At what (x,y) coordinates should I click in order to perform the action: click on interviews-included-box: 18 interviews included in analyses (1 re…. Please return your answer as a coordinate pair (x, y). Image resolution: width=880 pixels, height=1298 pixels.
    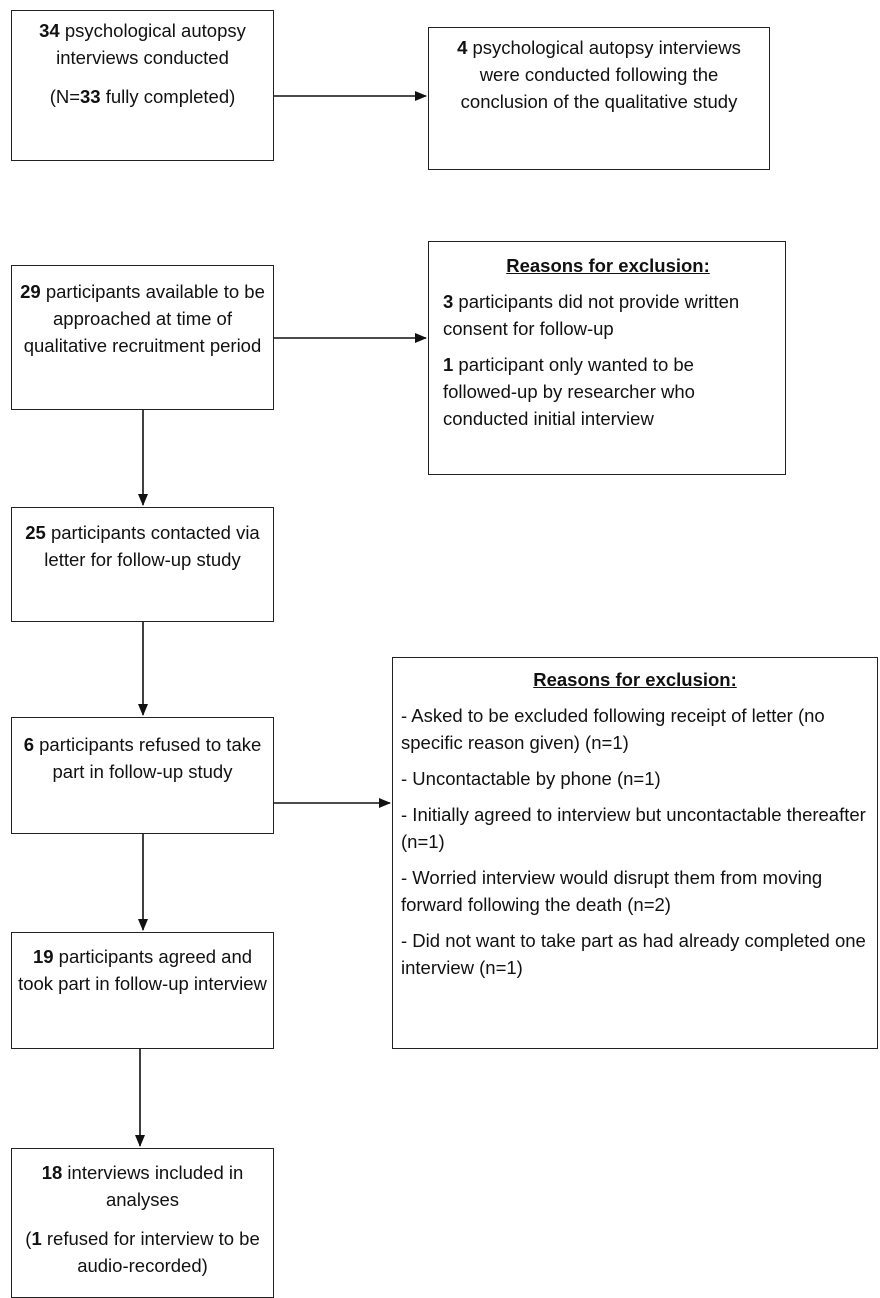
    Looking at the image, I should click on (142, 1223).